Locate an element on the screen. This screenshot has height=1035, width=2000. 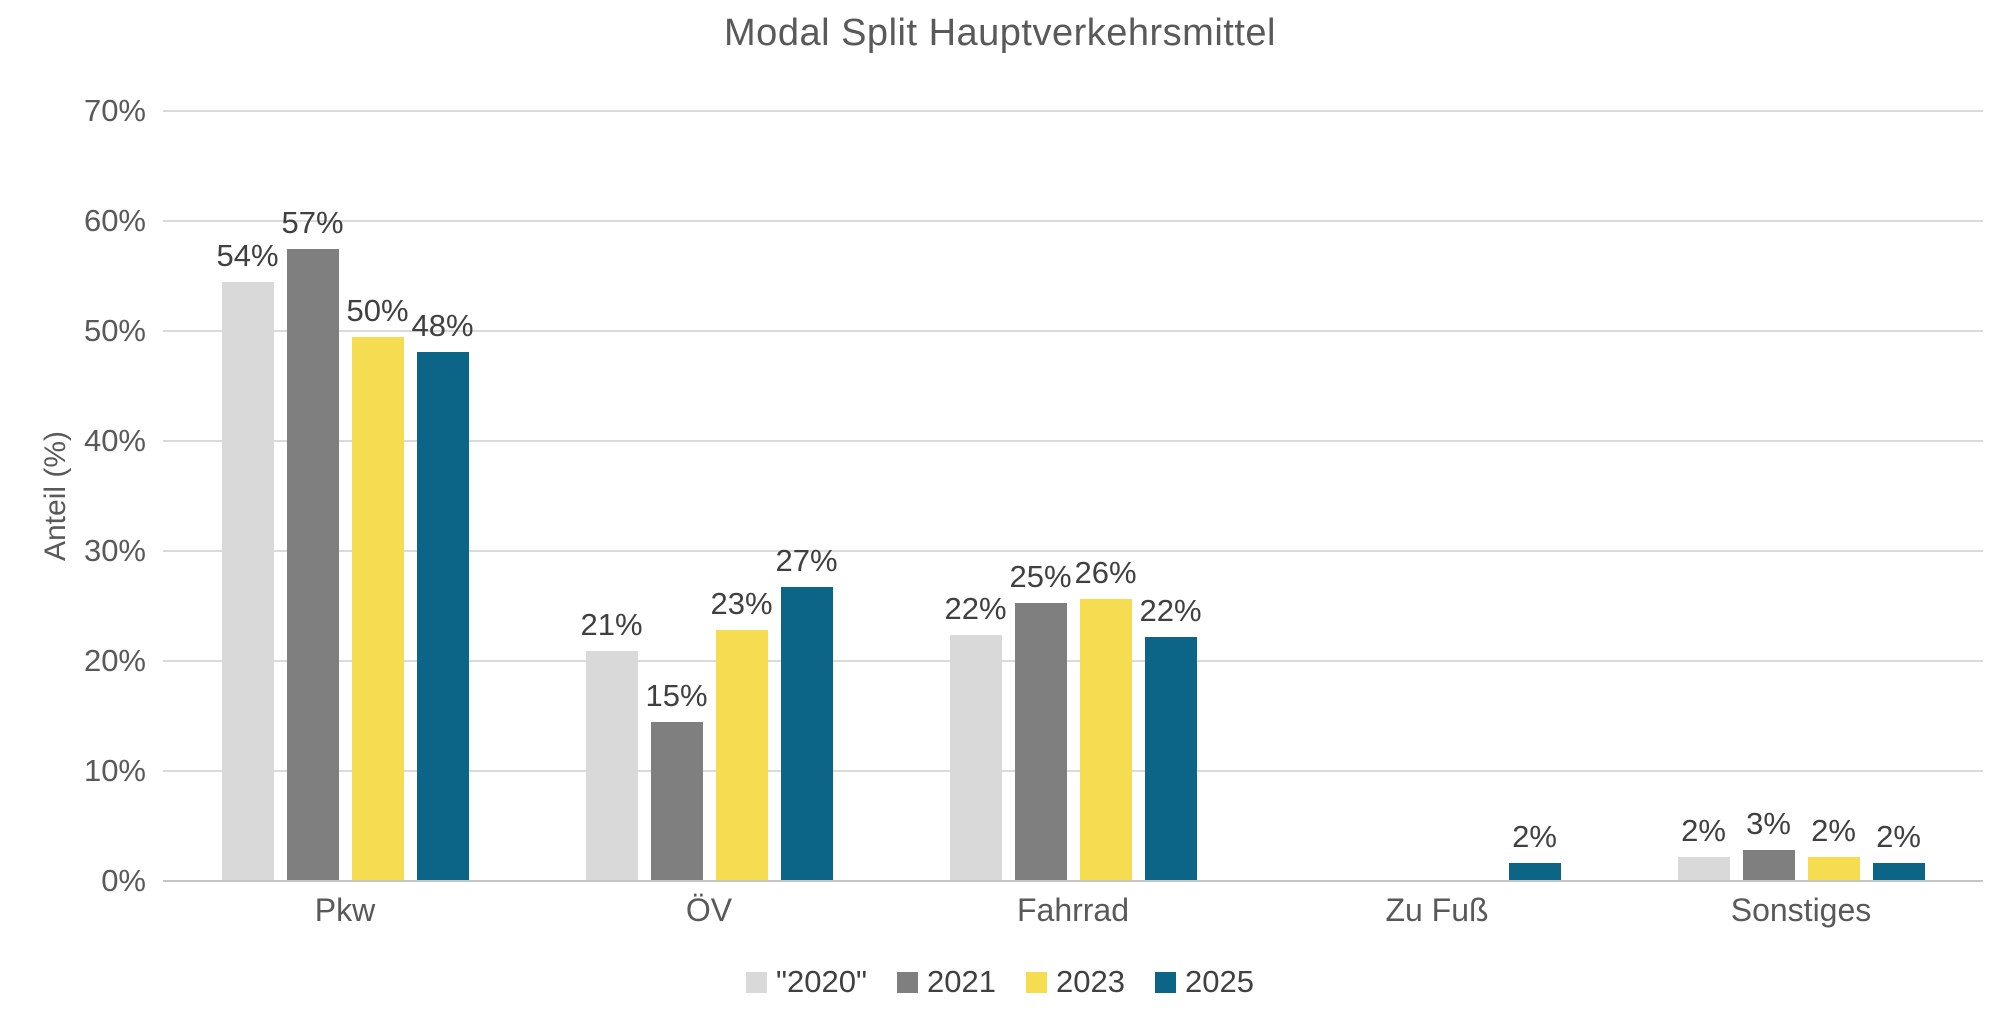
bar-slot: 27% is located at coordinates (806, 496).